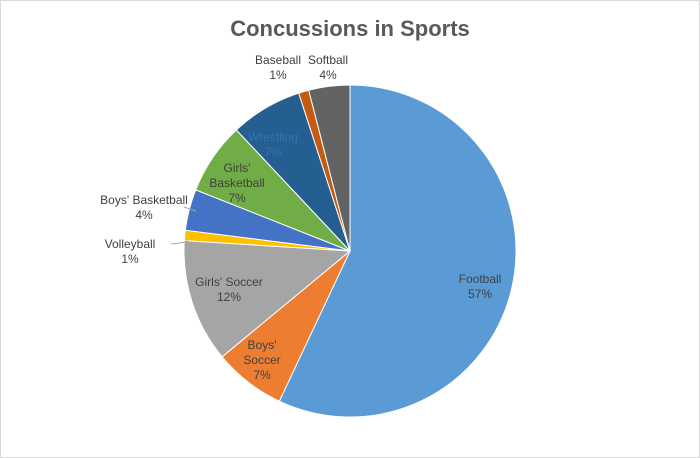 The width and height of the screenshot is (700, 458). I want to click on slice-label: Boys' Basketball 4%, so click(144, 207).